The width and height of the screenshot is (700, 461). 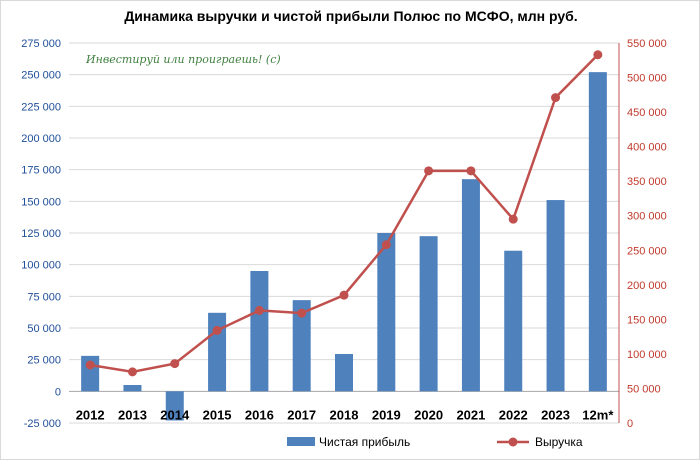 I want to click on x-tick-label: 2017, so click(x=301, y=414).